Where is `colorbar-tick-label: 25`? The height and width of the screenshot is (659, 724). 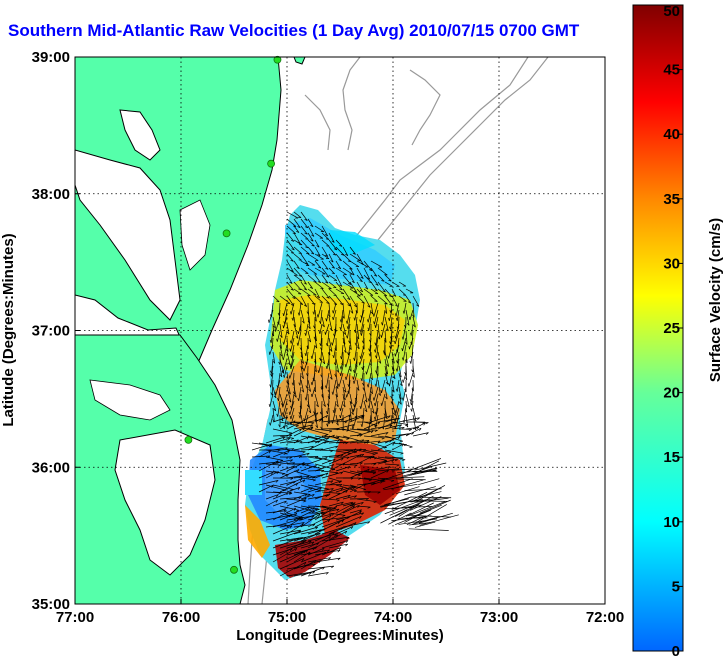 colorbar-tick-label: 25 is located at coordinates (671, 328).